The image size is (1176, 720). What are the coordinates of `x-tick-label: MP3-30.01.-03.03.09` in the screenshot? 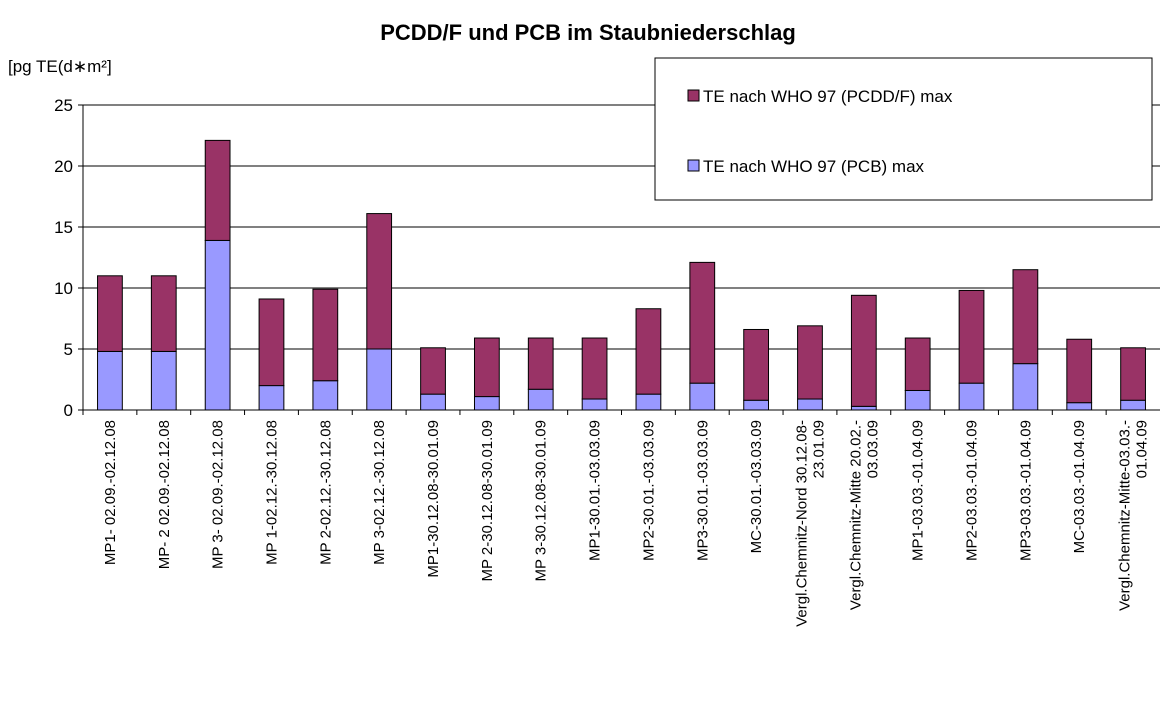 It's located at (702, 490).